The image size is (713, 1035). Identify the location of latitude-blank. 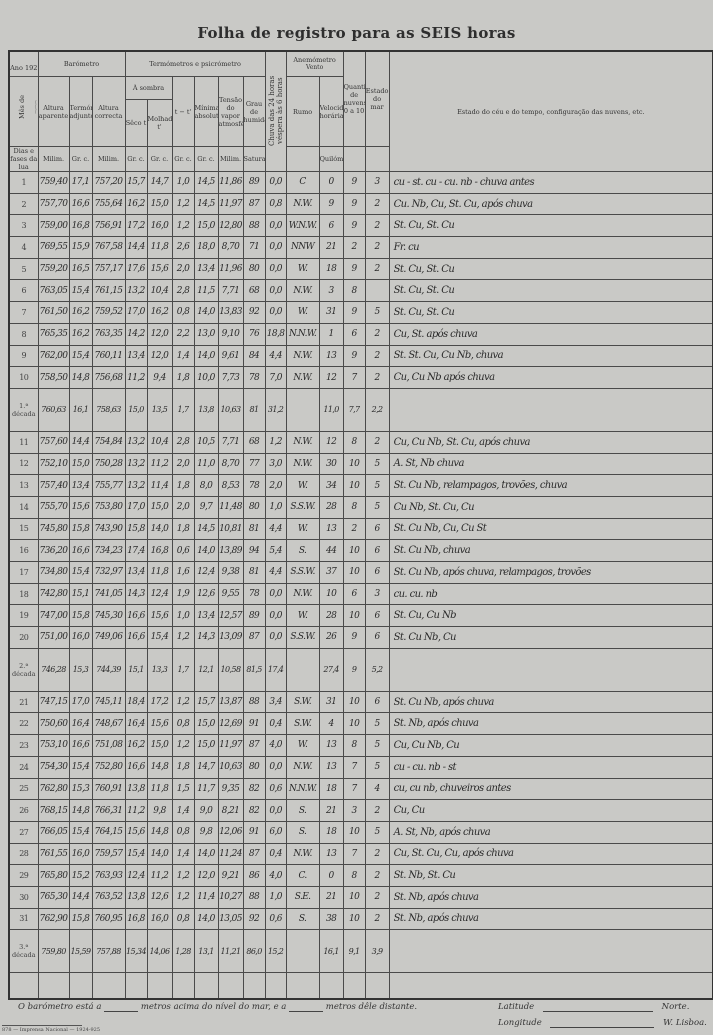
(597, 1011).